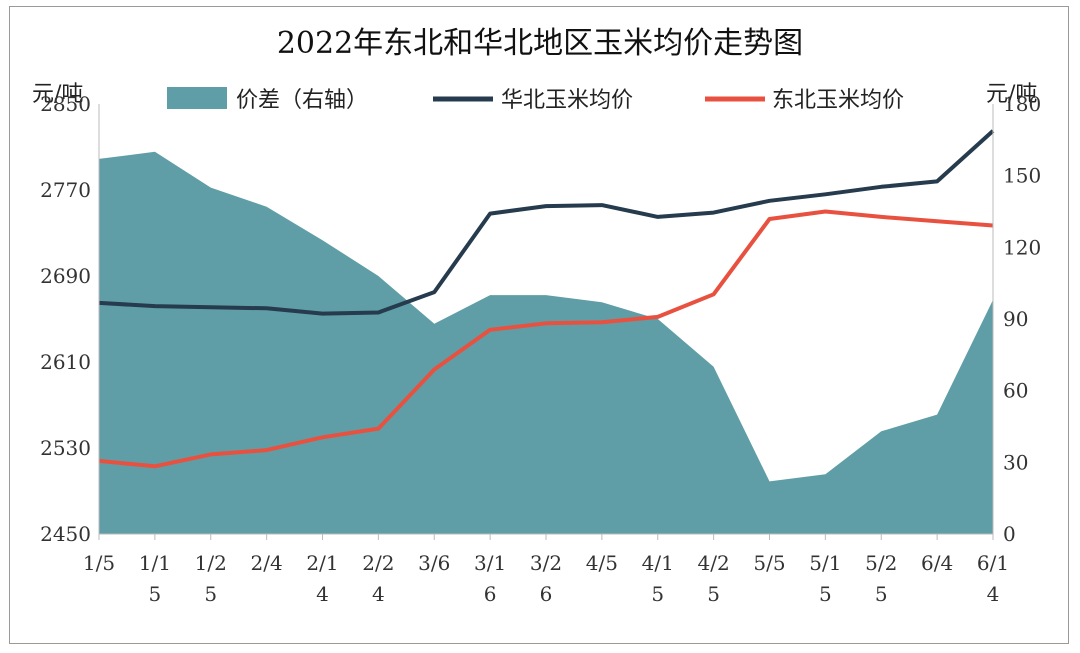  I want to click on y-right-tick-label: 60, so click(1015, 391).